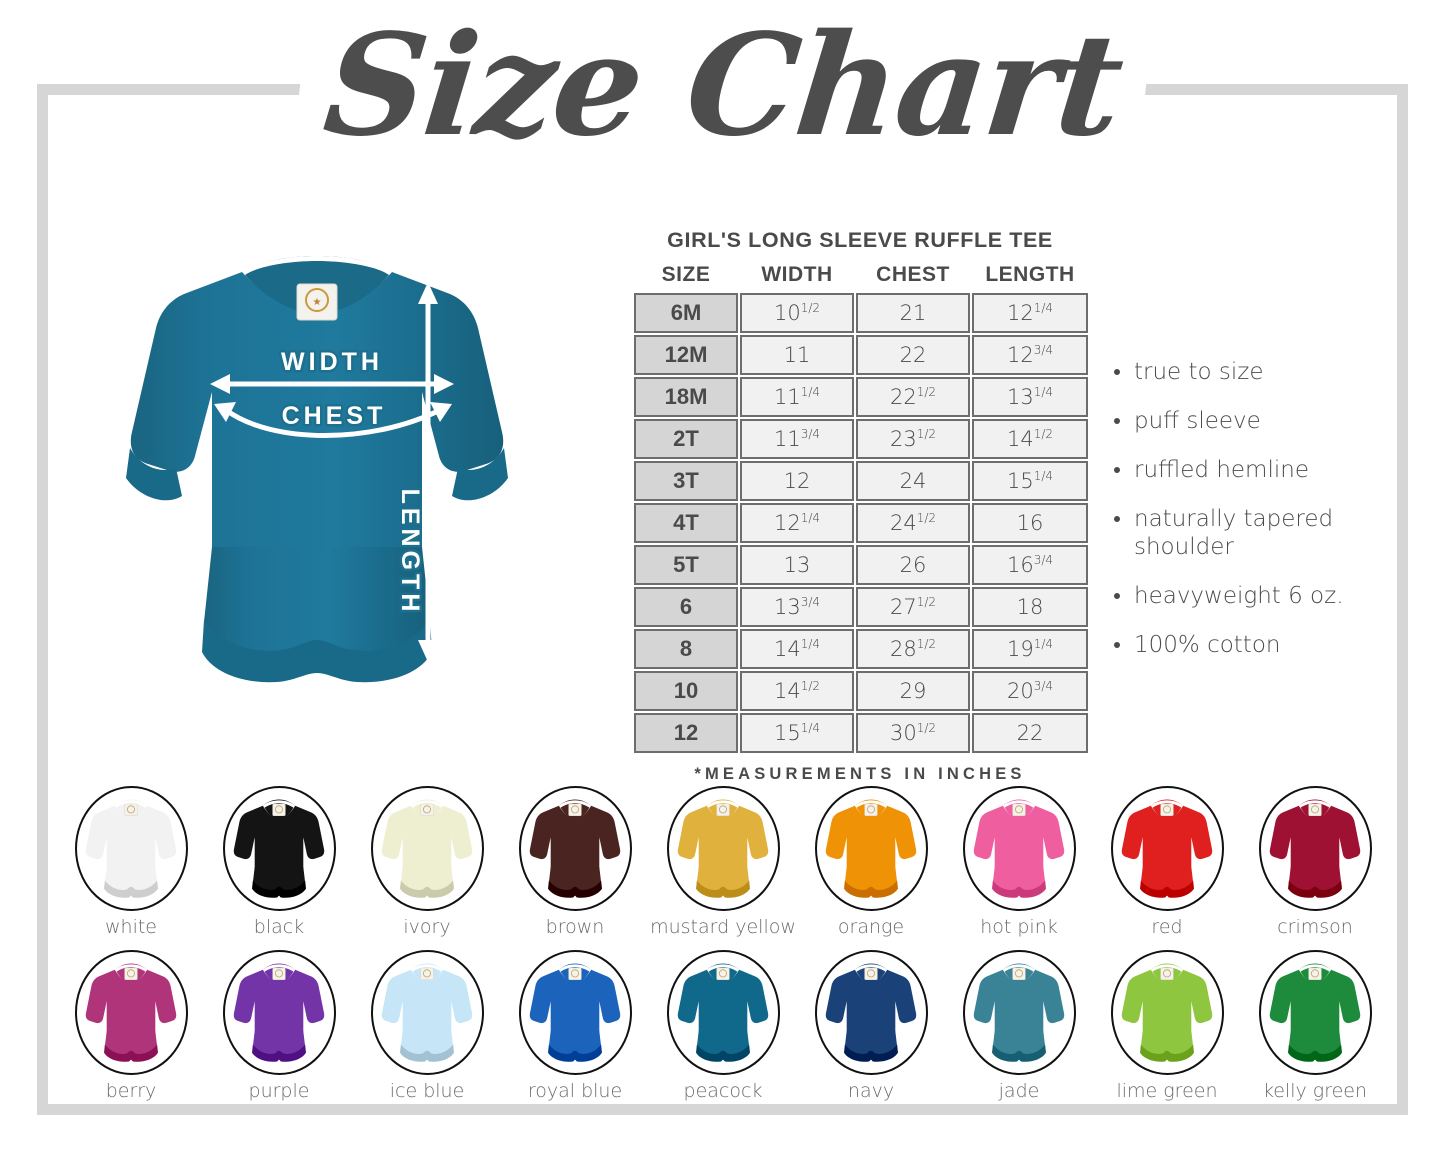  Describe the element at coordinates (1019, 1026) in the screenshot. I see `color-swatch: jade` at that location.